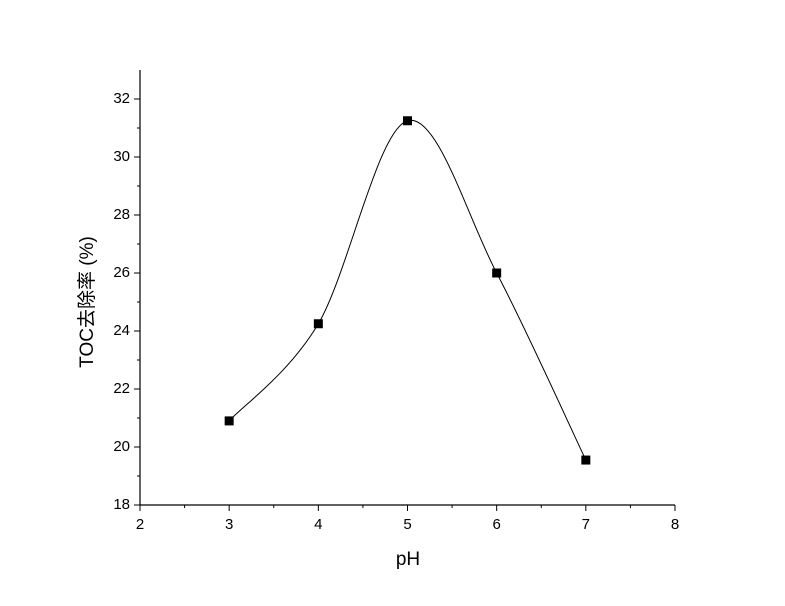 The width and height of the screenshot is (785, 606). What do you see at coordinates (318, 524) in the screenshot?
I see `x-tick-label: 4` at bounding box center [318, 524].